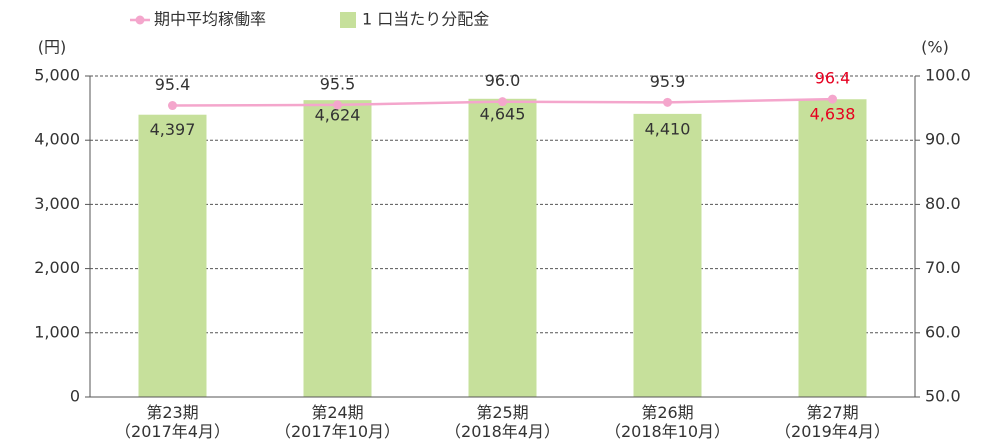  I want to click on y2-tick-label: 90.0, so click(943, 139).